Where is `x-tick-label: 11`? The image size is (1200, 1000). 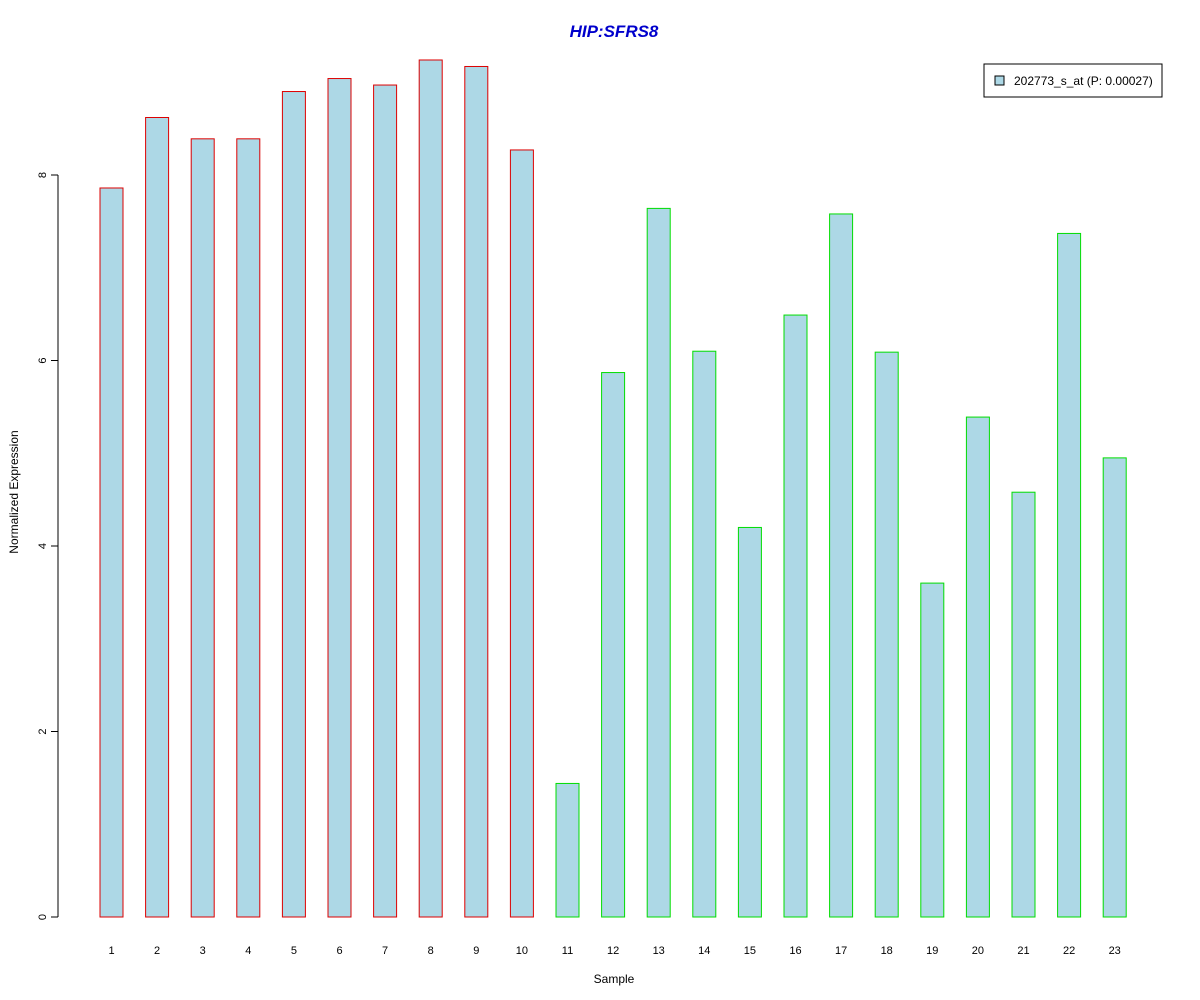 x-tick-label: 11 is located at coordinates (567, 951).